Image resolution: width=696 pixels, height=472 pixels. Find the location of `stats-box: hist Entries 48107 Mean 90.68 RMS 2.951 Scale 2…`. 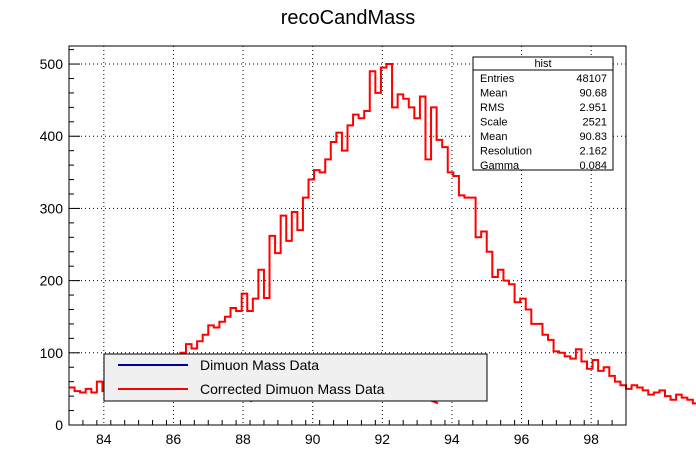

stats-box: hist Entries 48107 Mean 90.68 RMS 2.951 Scale 2… is located at coordinates (543, 114).